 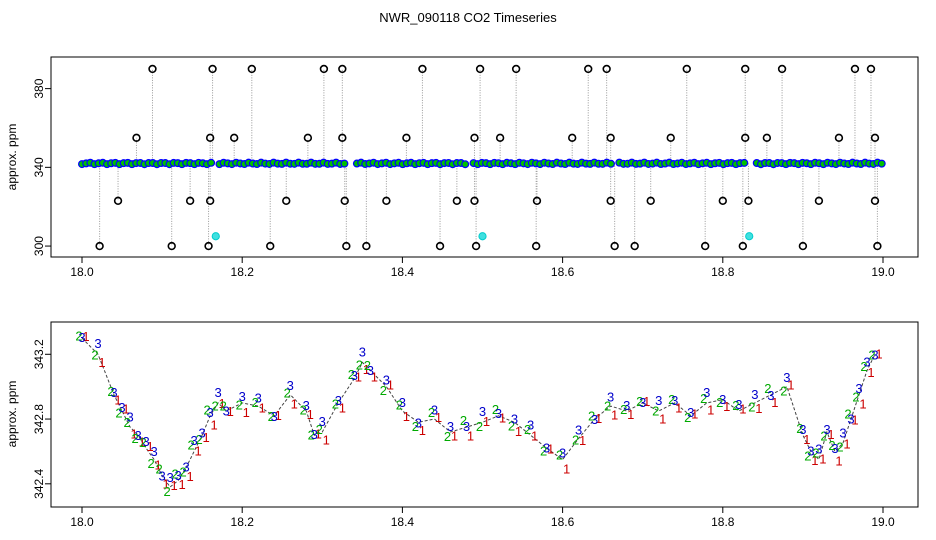 I want to click on bottom-y-axis-label: approx. ppm, so click(x=12, y=414).